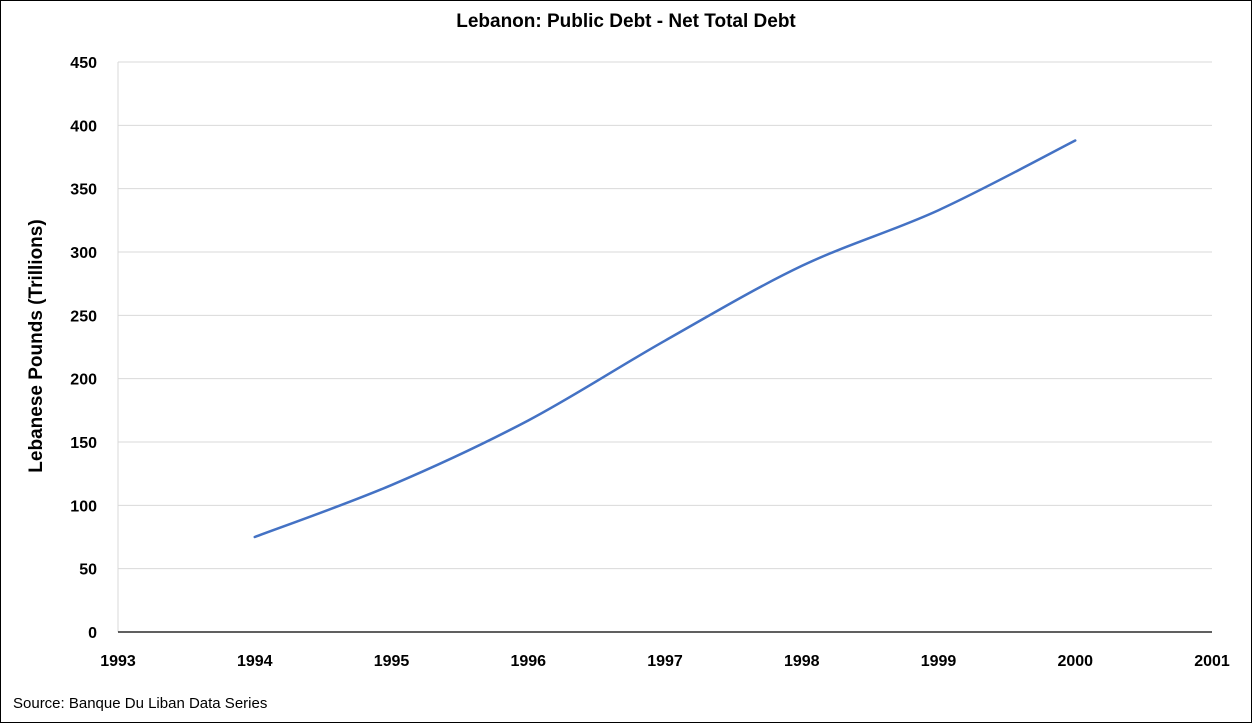 The height and width of the screenshot is (723, 1252). What do you see at coordinates (528, 661) in the screenshot?
I see `x-tick-label: 1996` at bounding box center [528, 661].